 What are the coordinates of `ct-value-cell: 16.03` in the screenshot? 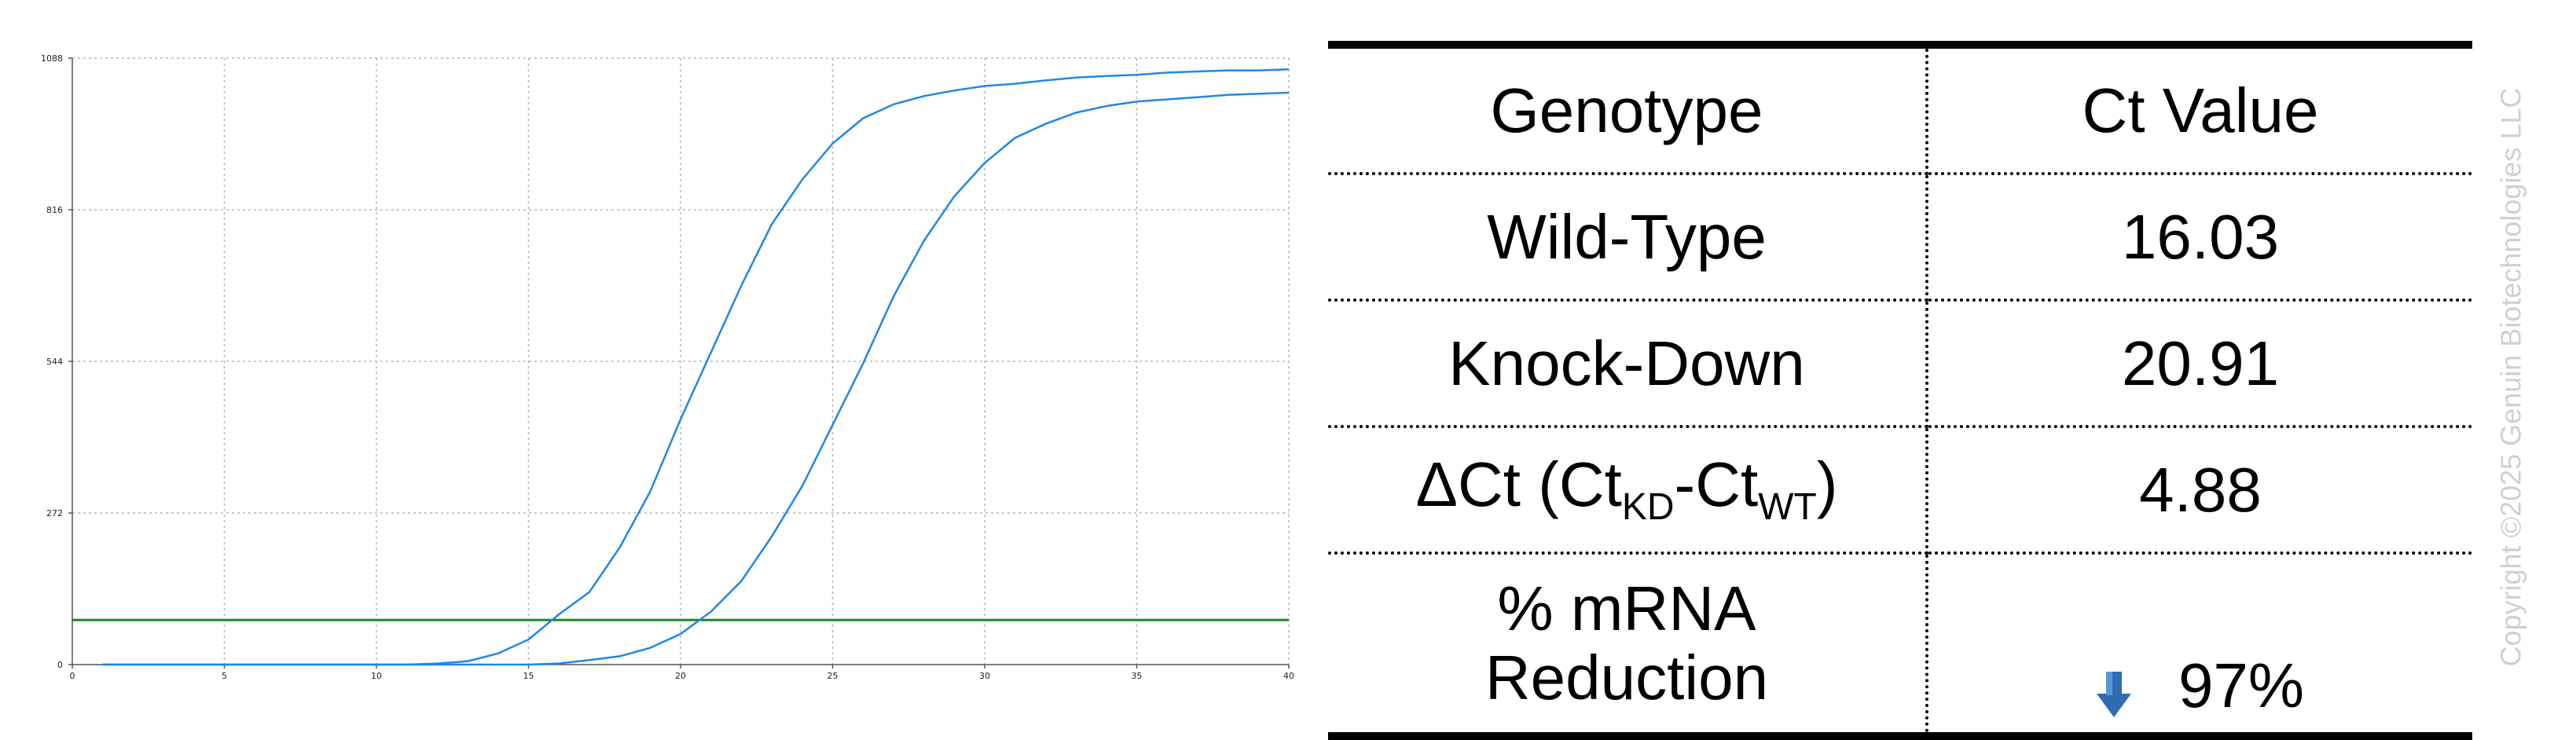 It's located at (2199, 238).